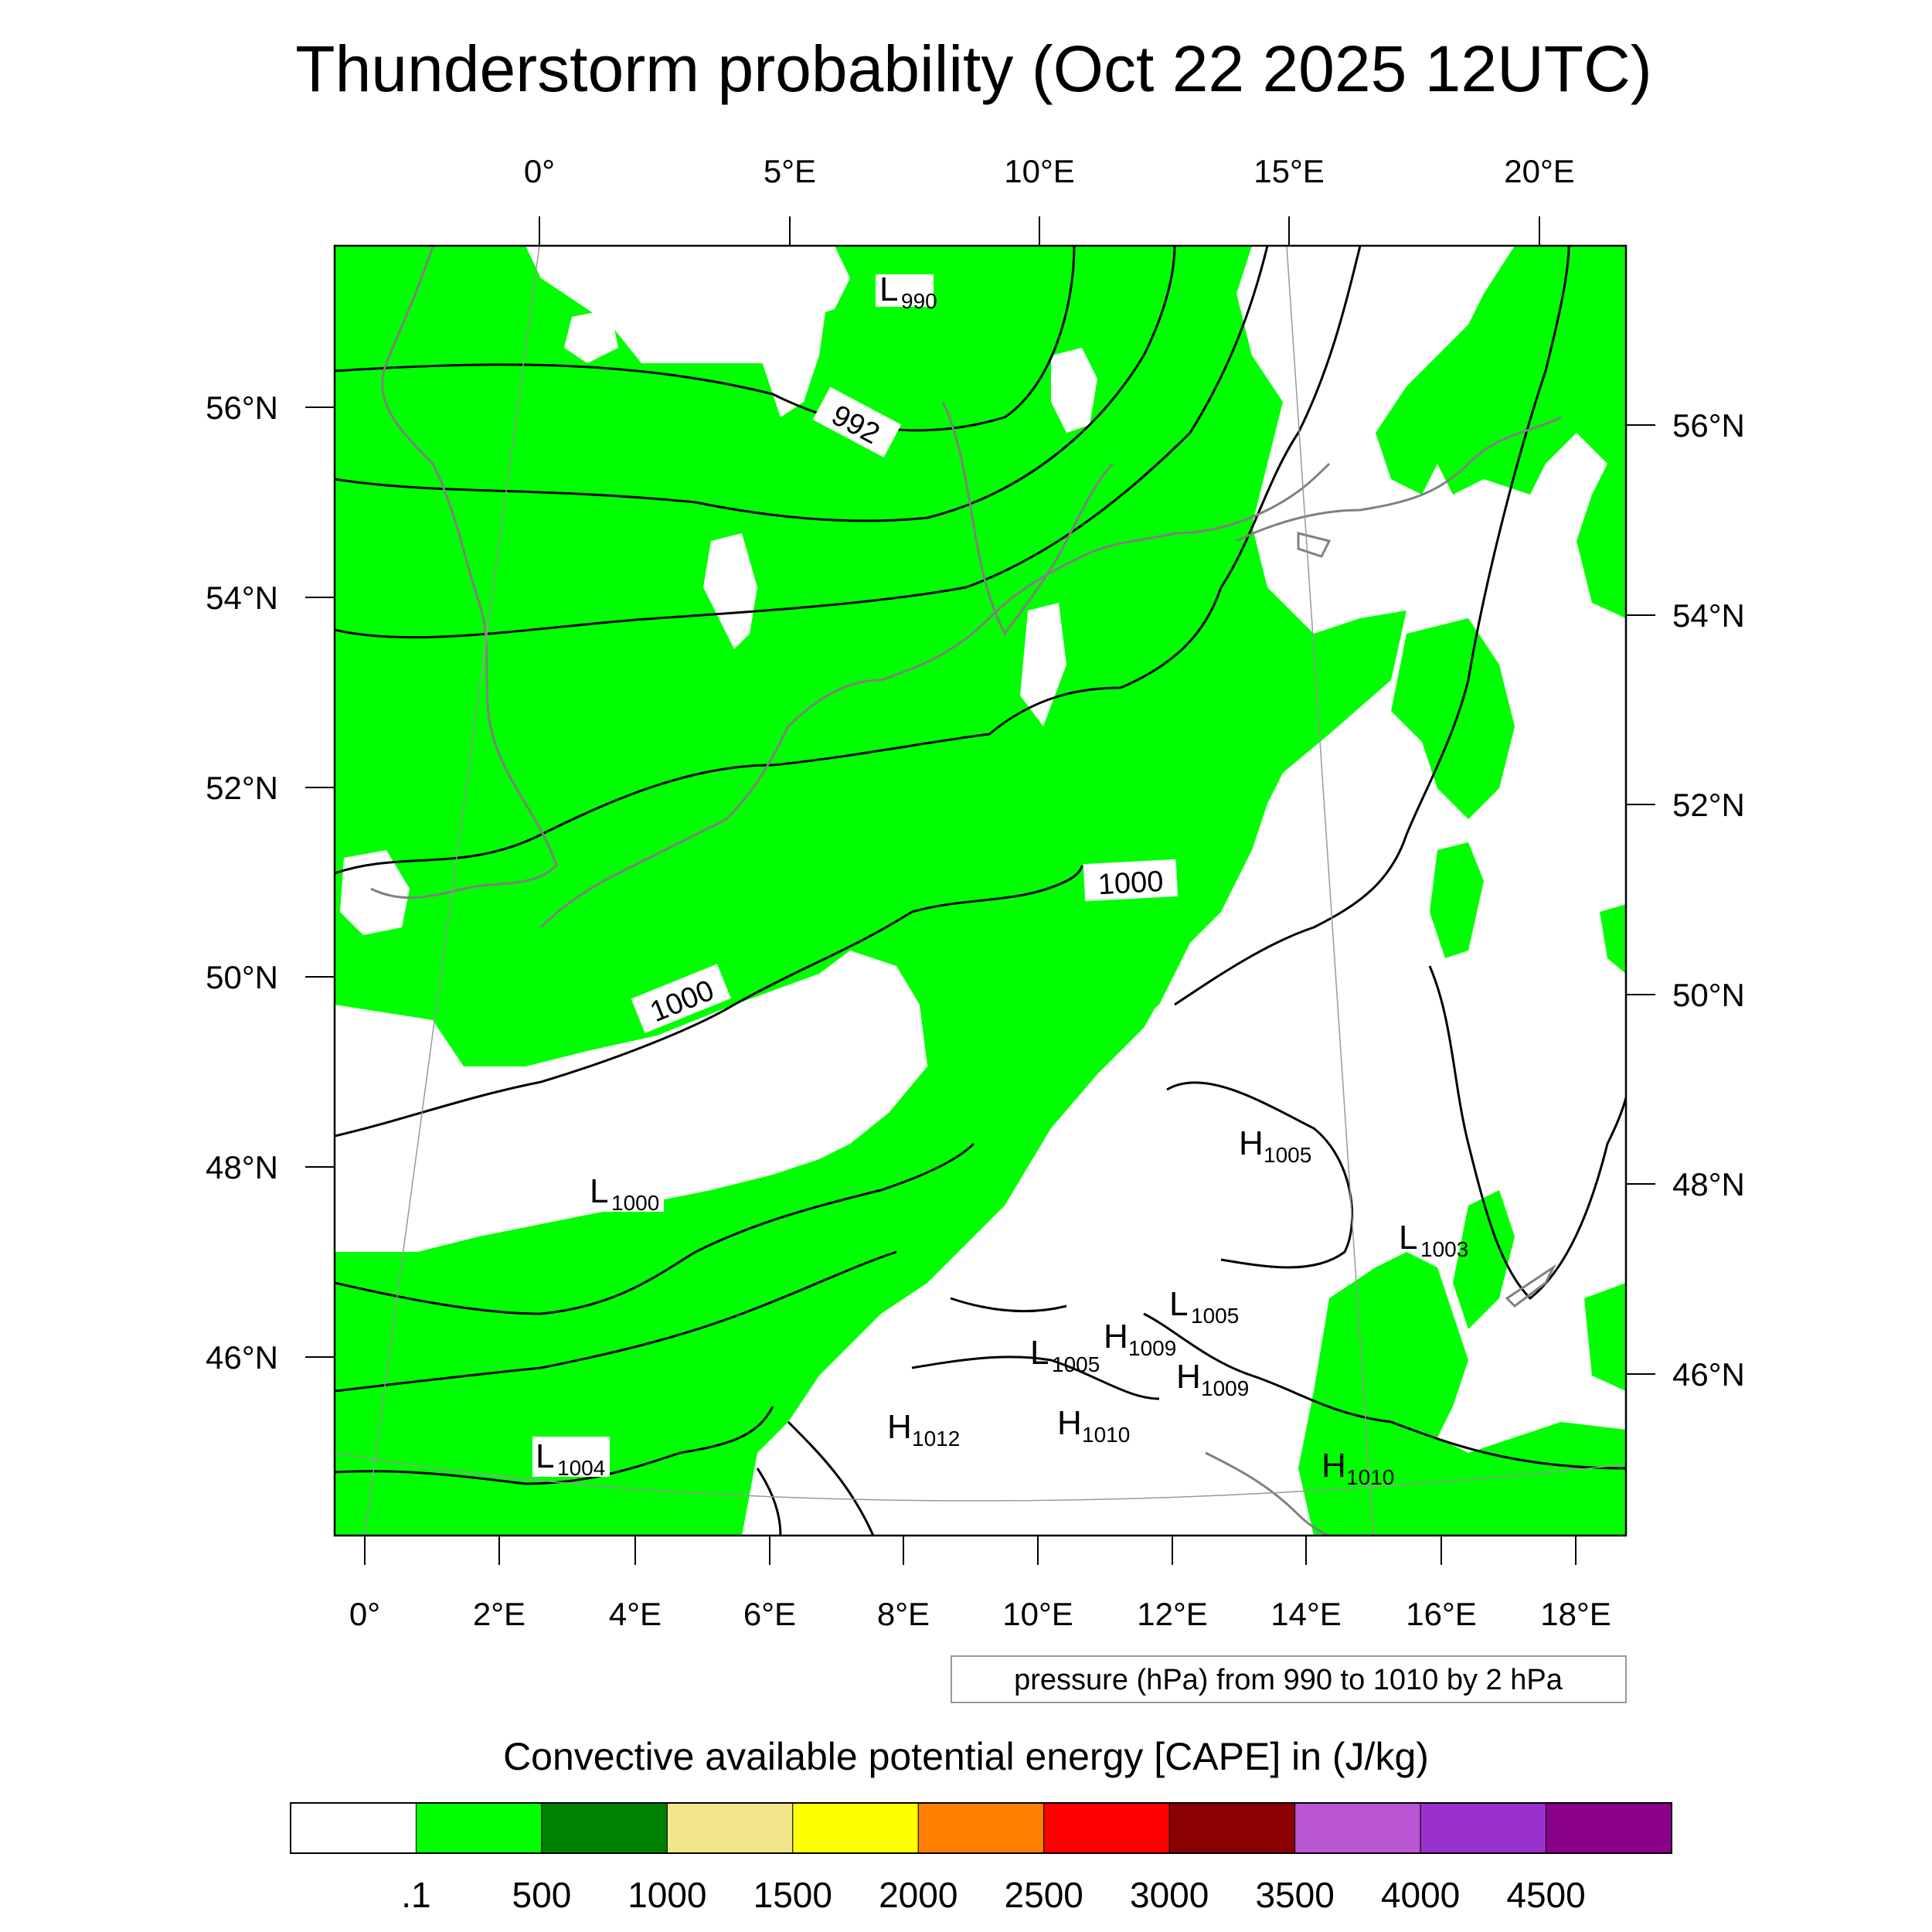 The height and width of the screenshot is (1932, 1932). I want to click on svg-text: 1009, so click(1152, 1348).